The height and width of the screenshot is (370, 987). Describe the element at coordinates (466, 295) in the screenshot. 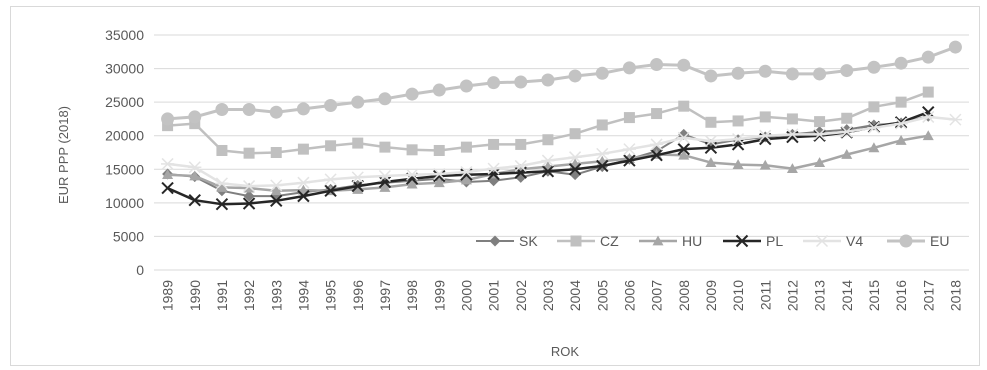

I see `x-tick-label: 2000` at that location.